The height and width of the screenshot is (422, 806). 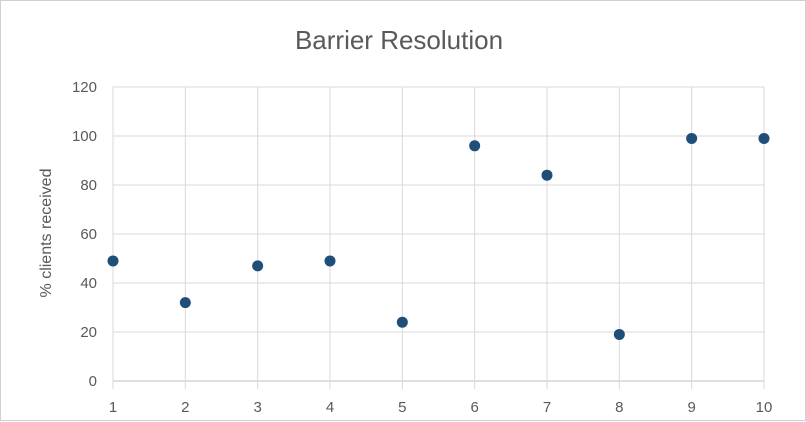 I want to click on x-tick-label: 1, so click(x=113, y=407).